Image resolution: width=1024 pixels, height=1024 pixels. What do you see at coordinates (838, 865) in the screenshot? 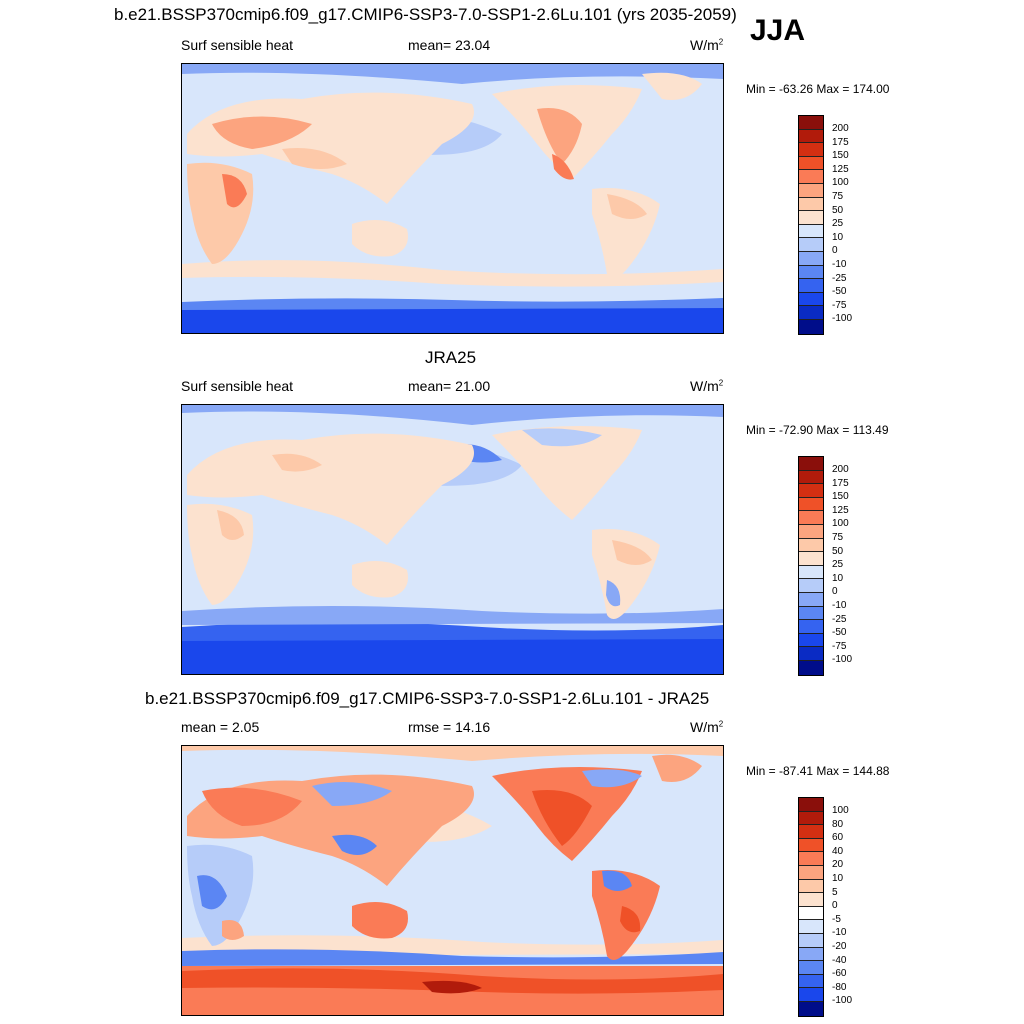
I see `colorbar-tick-label: 20` at bounding box center [838, 865].